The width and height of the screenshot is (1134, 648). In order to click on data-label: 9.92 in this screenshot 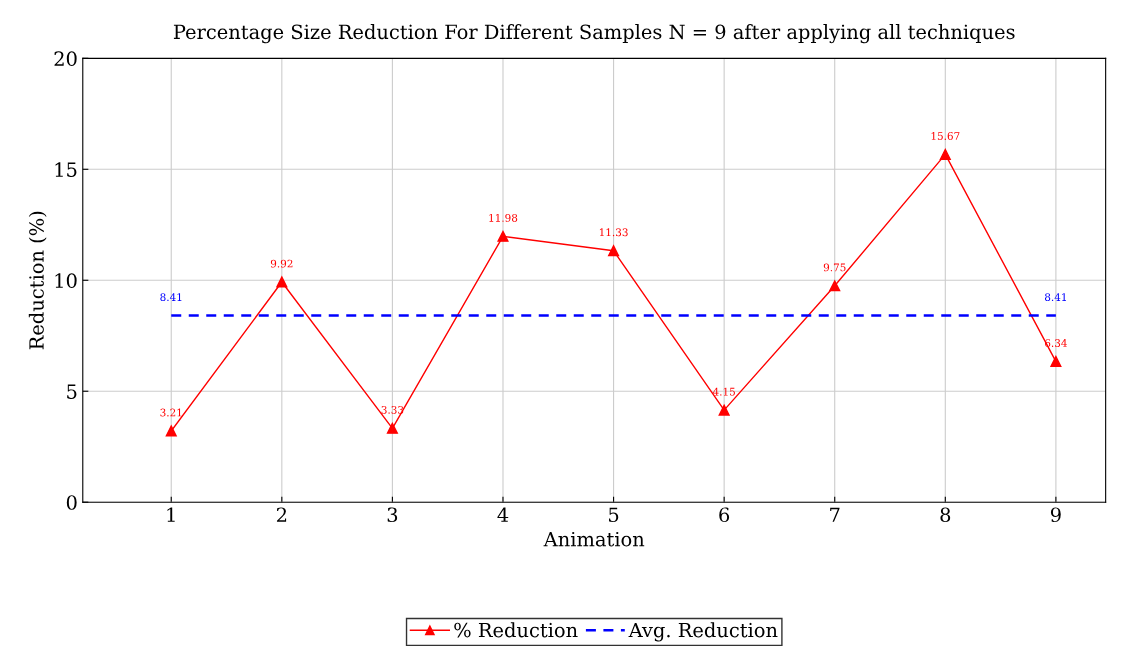, I will do `click(281, 263)`.